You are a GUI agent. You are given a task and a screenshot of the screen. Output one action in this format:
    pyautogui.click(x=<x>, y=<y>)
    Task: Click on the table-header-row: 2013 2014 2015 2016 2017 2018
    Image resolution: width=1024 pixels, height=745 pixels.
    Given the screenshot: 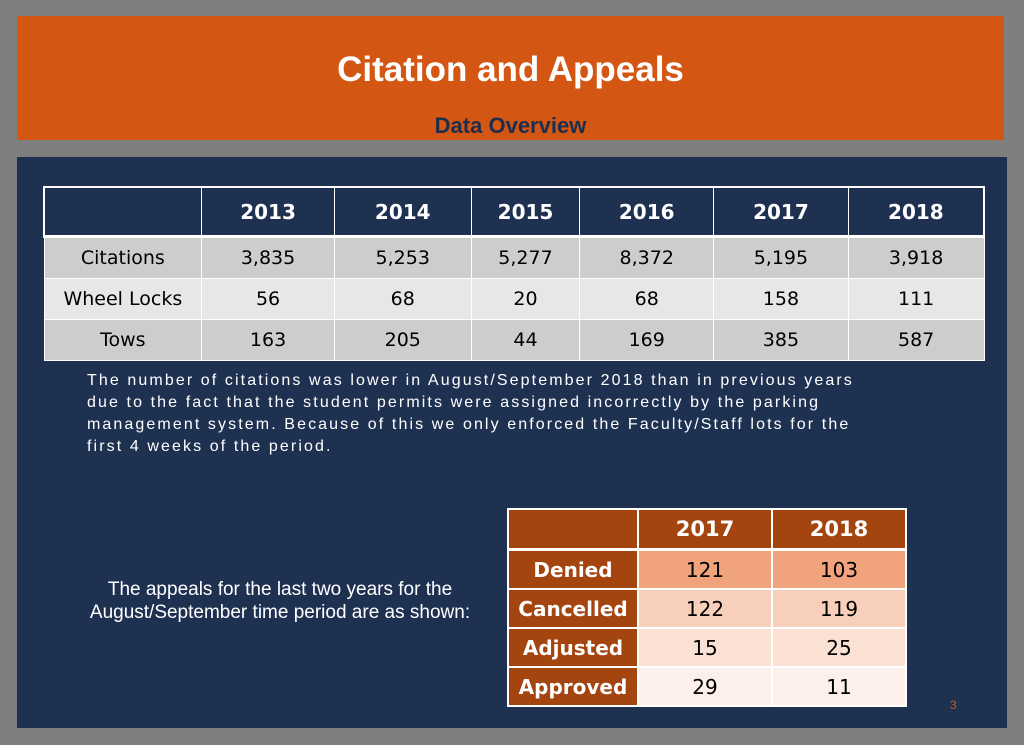 What is the action you would take?
    pyautogui.click(x=514, y=212)
    